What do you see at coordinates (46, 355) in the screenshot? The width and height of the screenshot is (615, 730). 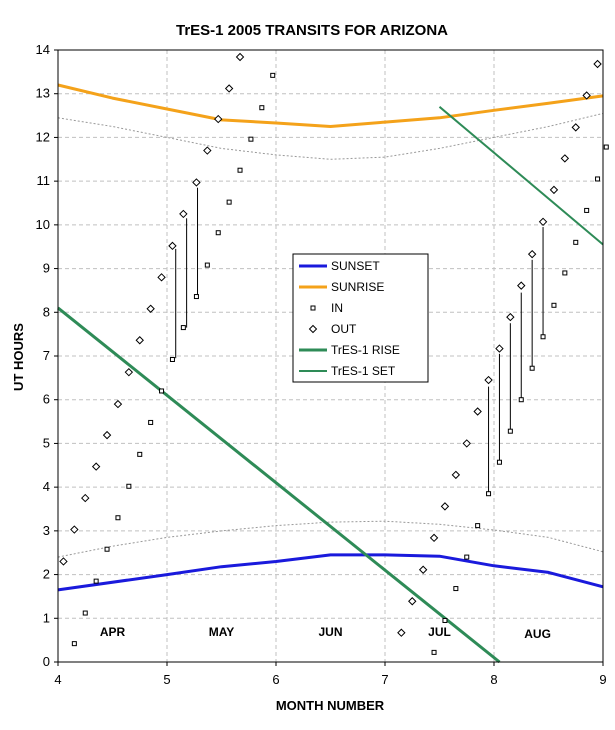 I see `y-tick-label: 7` at bounding box center [46, 355].